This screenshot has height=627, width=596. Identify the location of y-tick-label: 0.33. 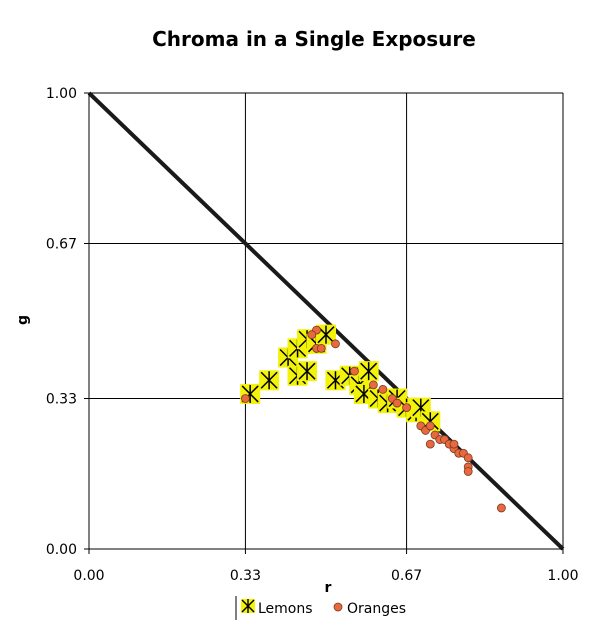
(61, 400).